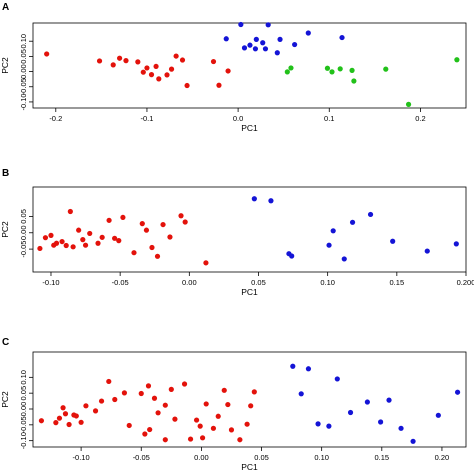 This screenshot has width=474, height=475. I want to click on x-axis-label: PC1, so click(249, 128).